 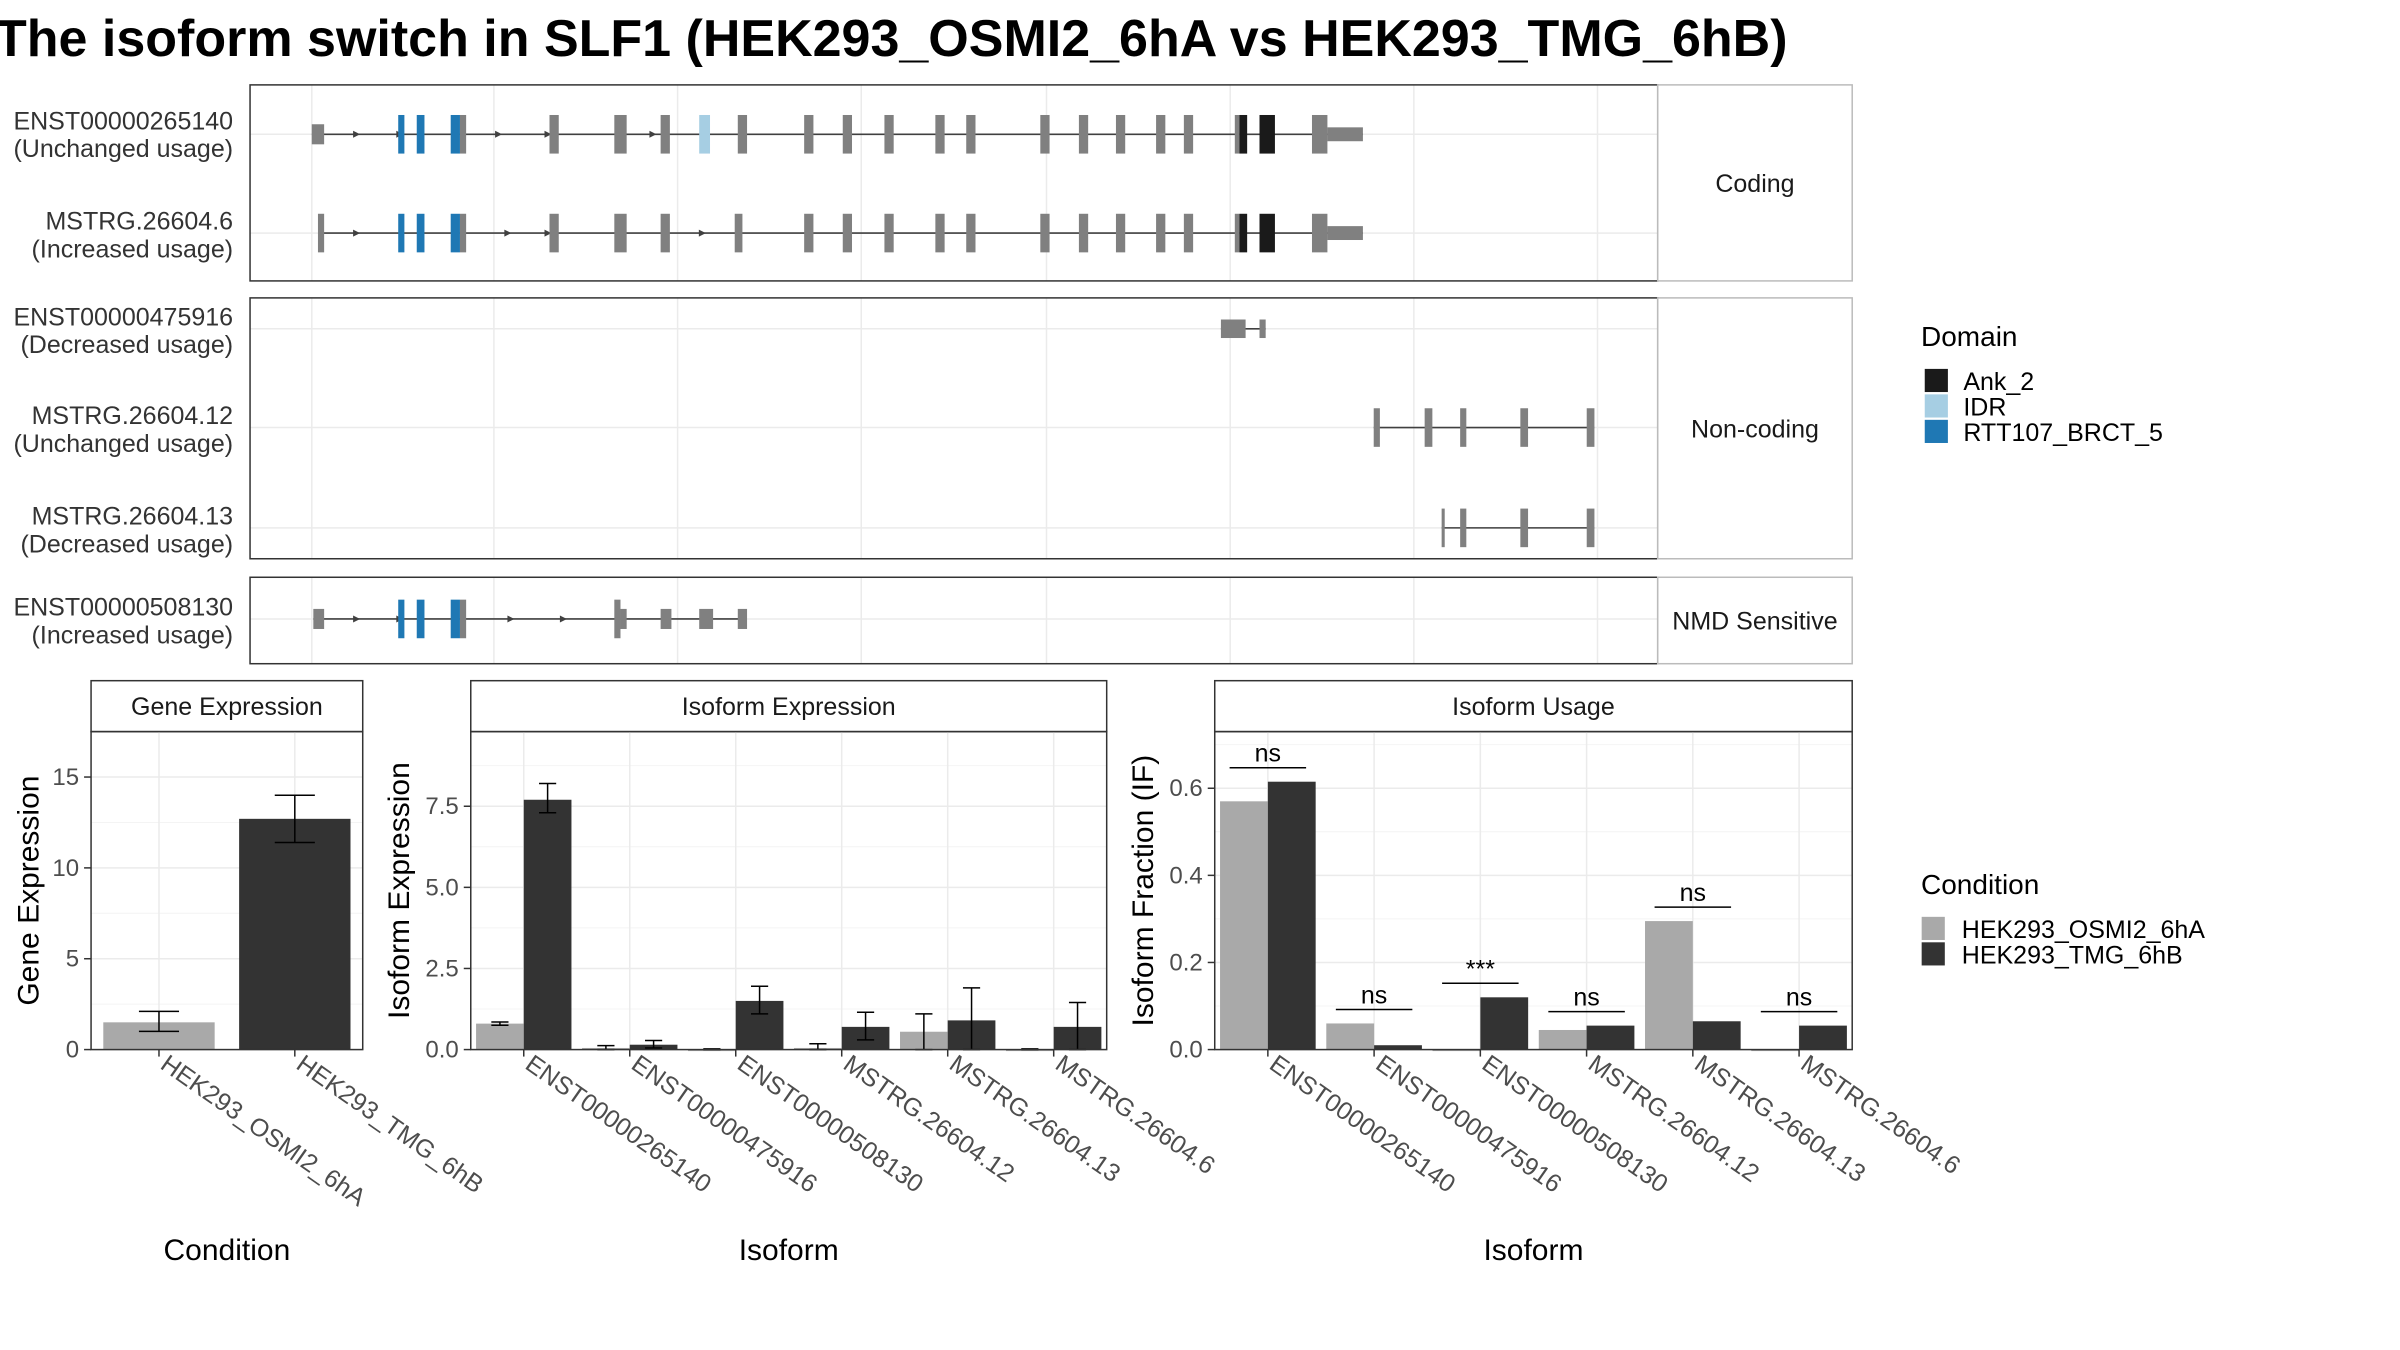 I want to click on transcript-usage-label: (Decreased usage), so click(x=126, y=544).